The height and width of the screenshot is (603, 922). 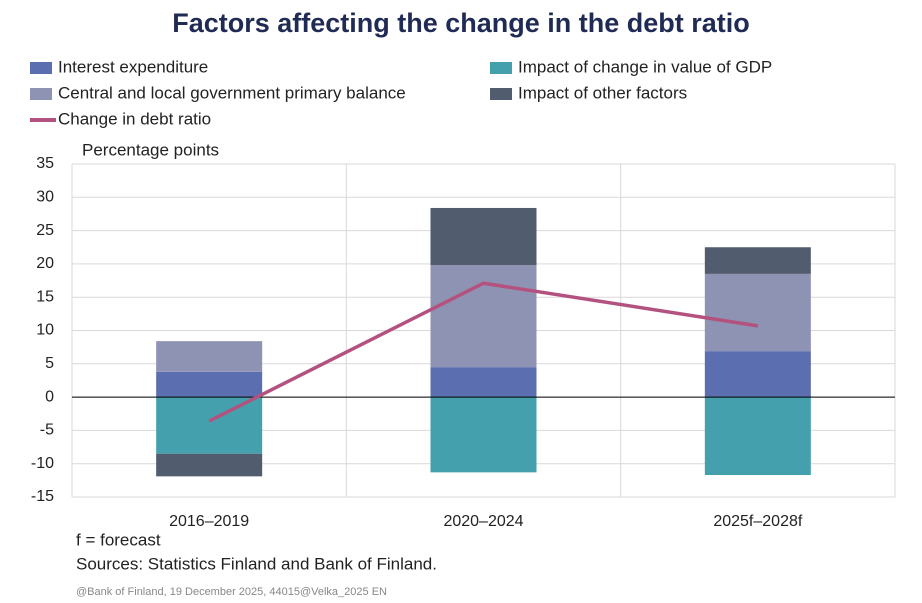 What do you see at coordinates (45, 197) in the screenshot?
I see `y-tick-label: 30` at bounding box center [45, 197].